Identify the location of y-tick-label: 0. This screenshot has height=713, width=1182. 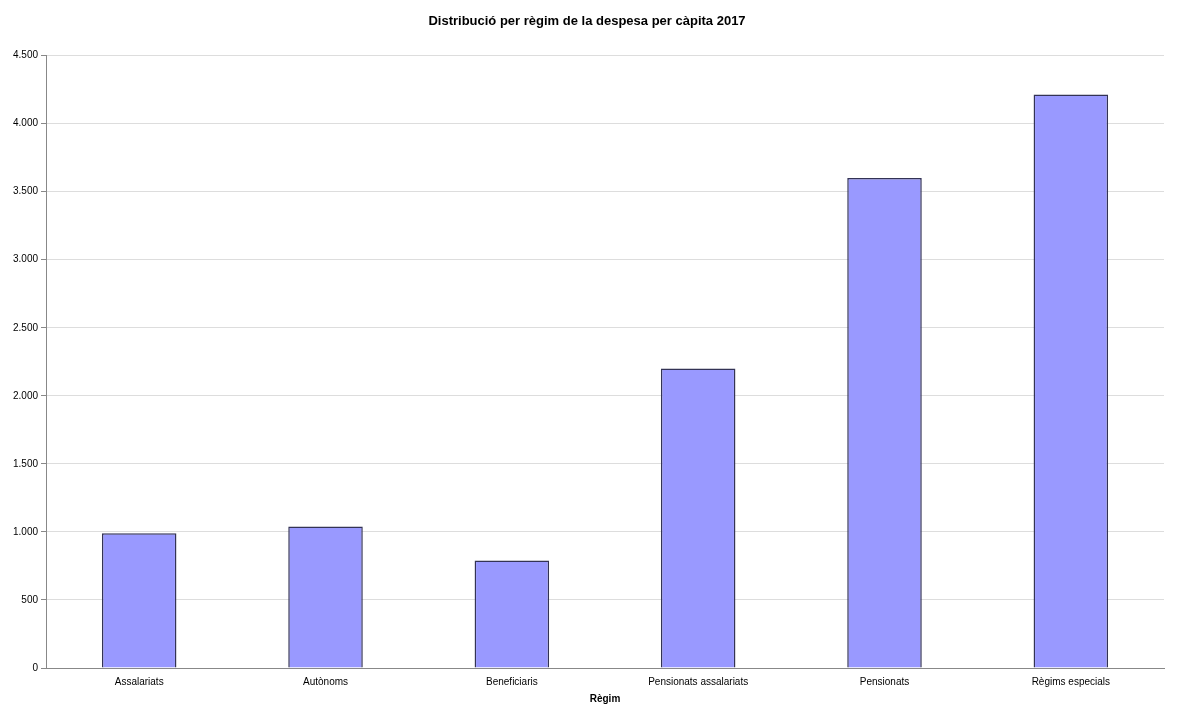
(35, 667).